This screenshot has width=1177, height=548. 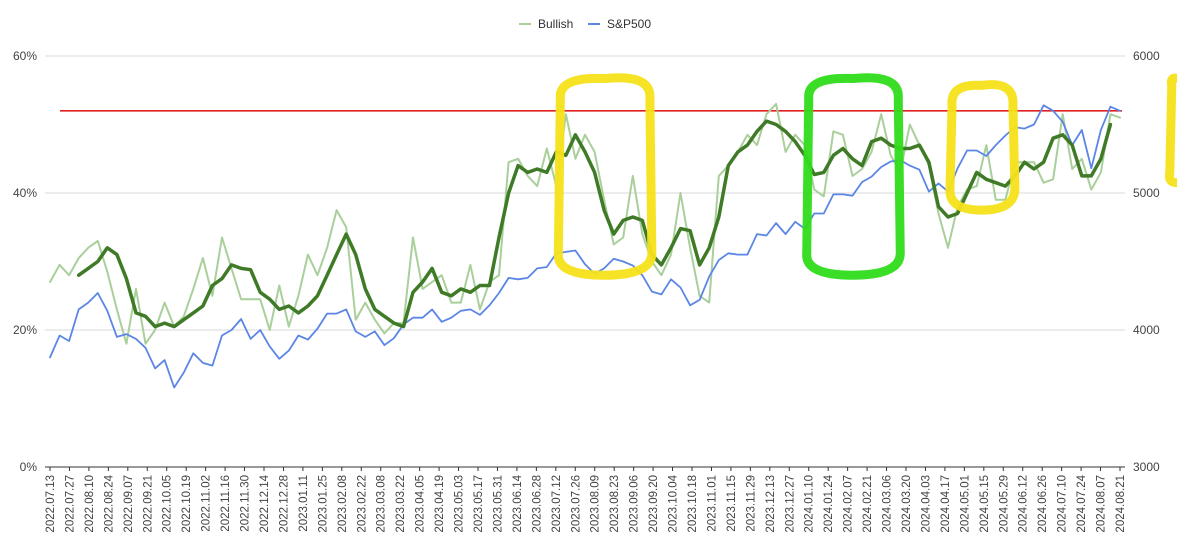 What do you see at coordinates (615, 504) in the screenshot?
I see `x-tick-label: 2023.08.23` at bounding box center [615, 504].